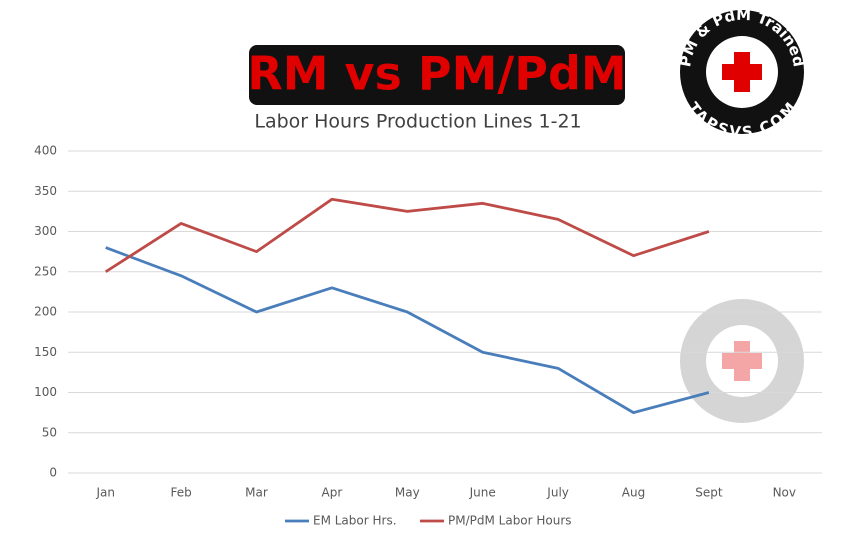 The height and width of the screenshot is (556, 857). Describe the element at coordinates (45, 191) in the screenshot. I see `y-tick-label: 350` at that location.